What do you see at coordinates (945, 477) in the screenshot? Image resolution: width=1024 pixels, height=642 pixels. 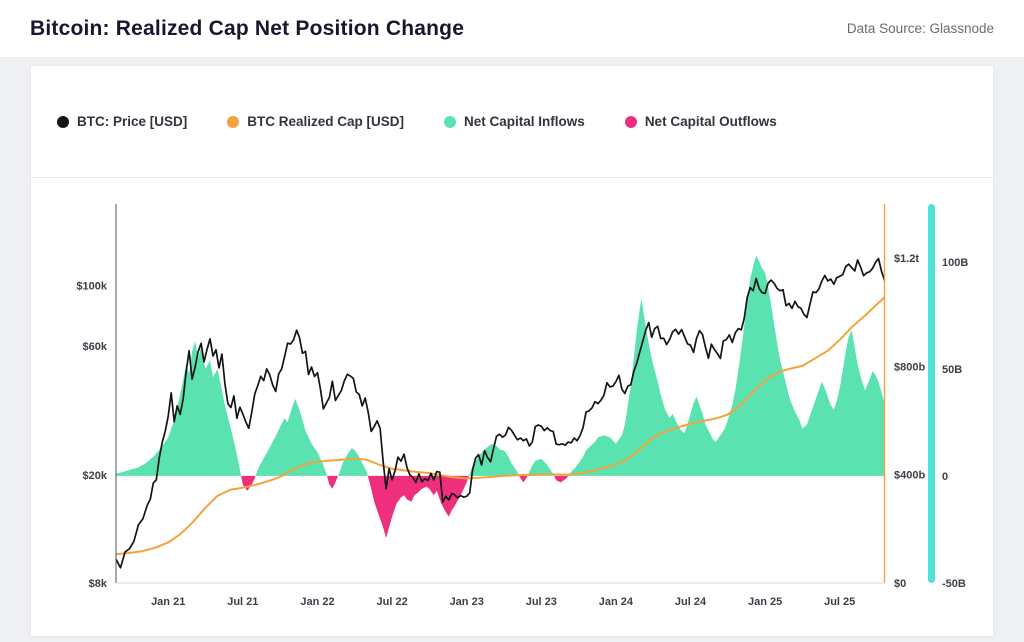 I see `y-axis-flow-label: 0` at bounding box center [945, 477].